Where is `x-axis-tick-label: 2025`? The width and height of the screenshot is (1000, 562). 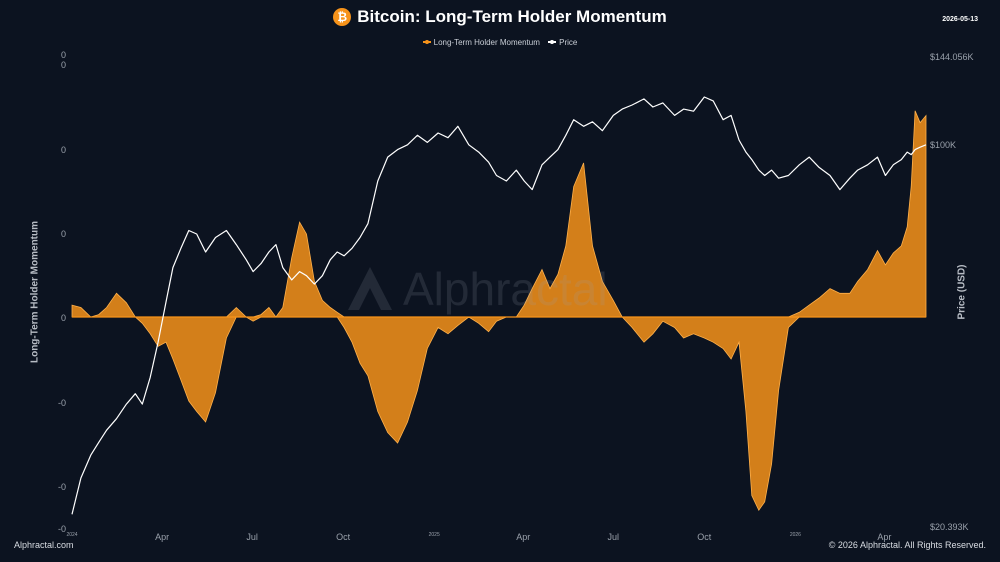
x-axis-tick-label: 2025 is located at coordinates (434, 535).